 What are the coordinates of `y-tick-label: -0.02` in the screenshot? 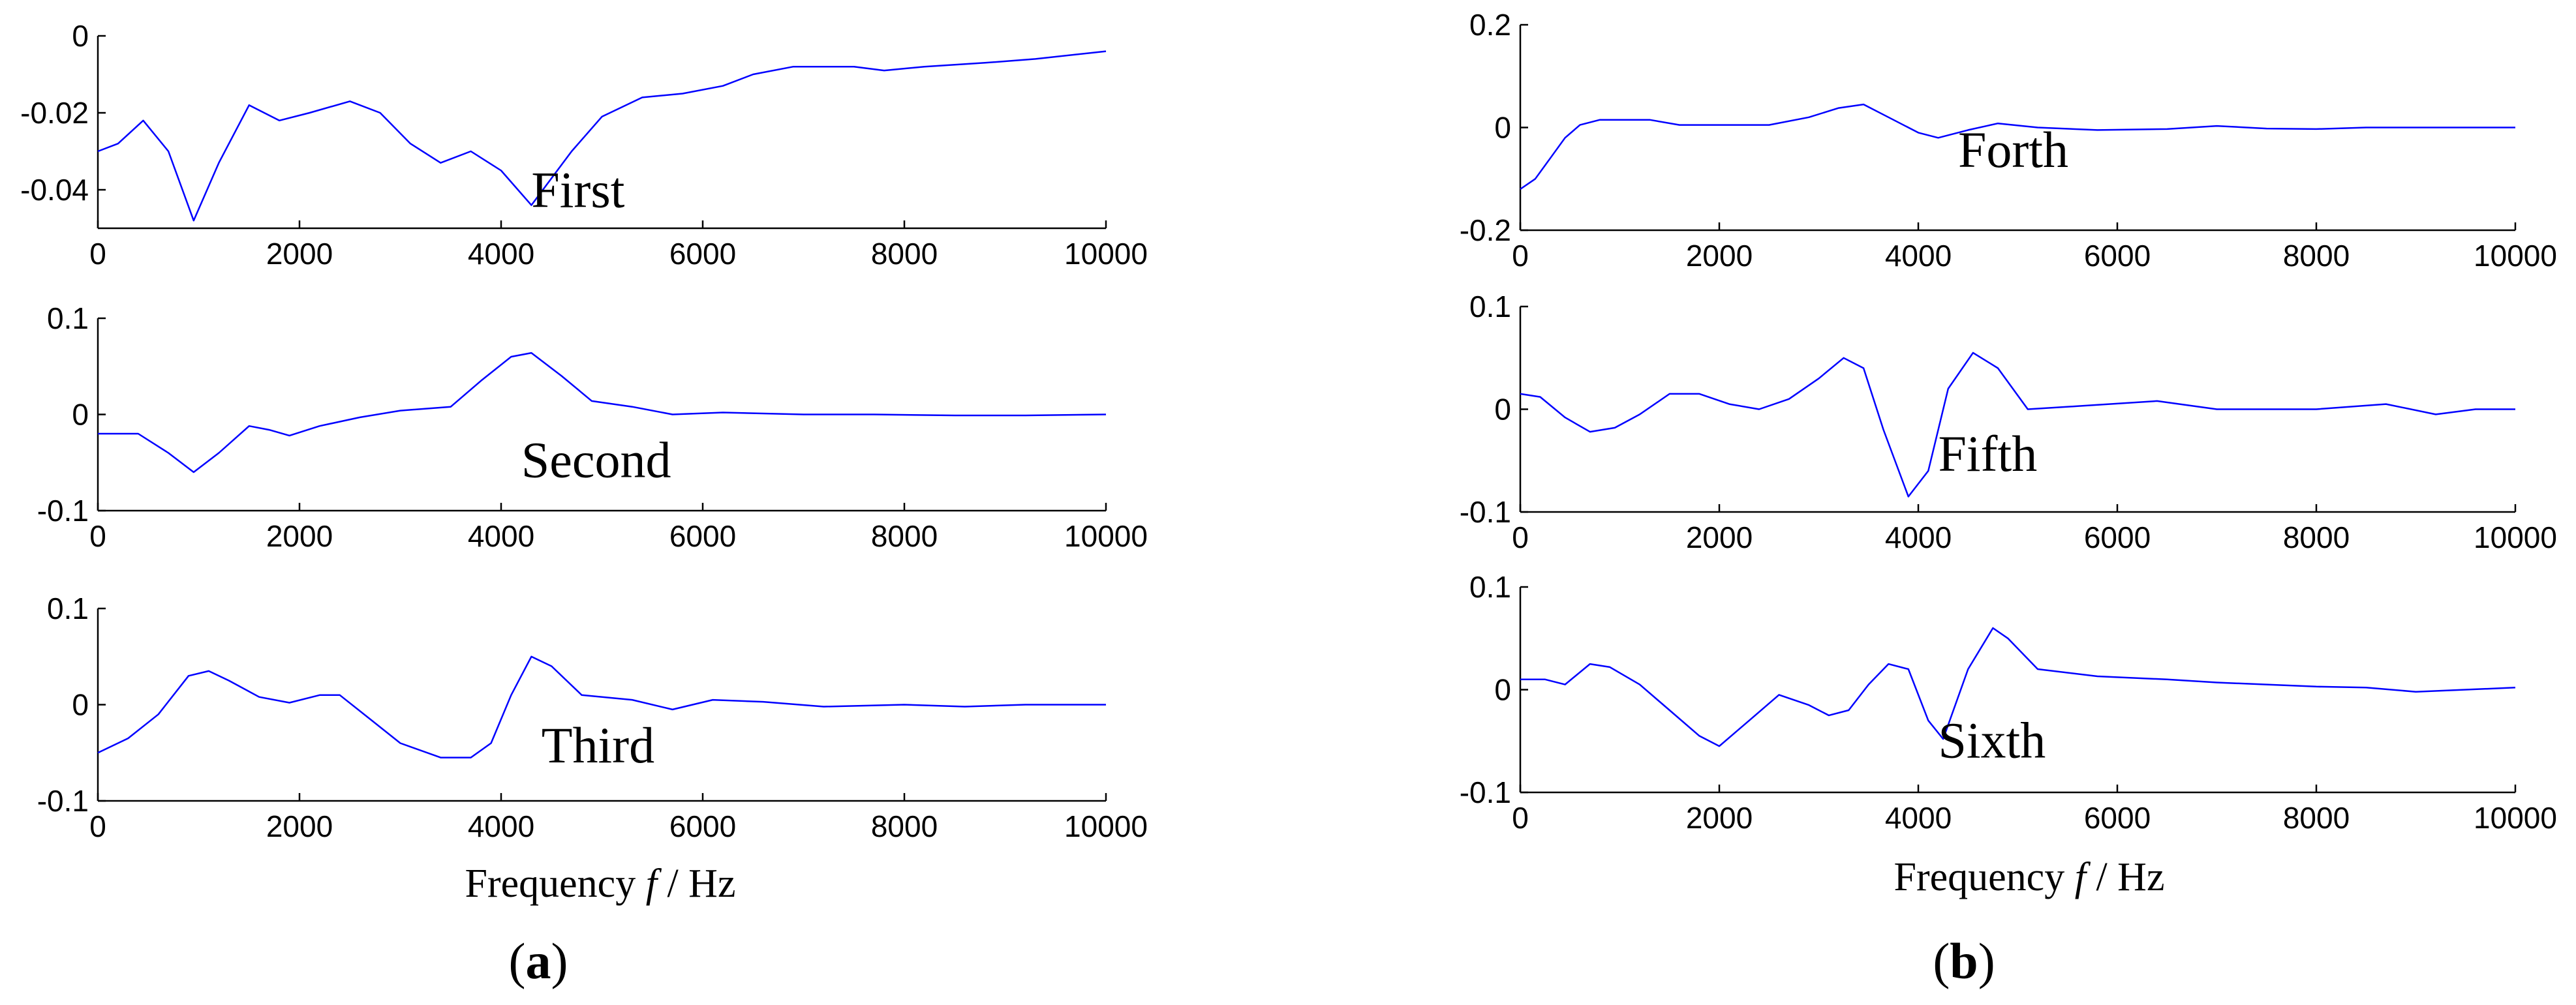 It's located at (54, 113).